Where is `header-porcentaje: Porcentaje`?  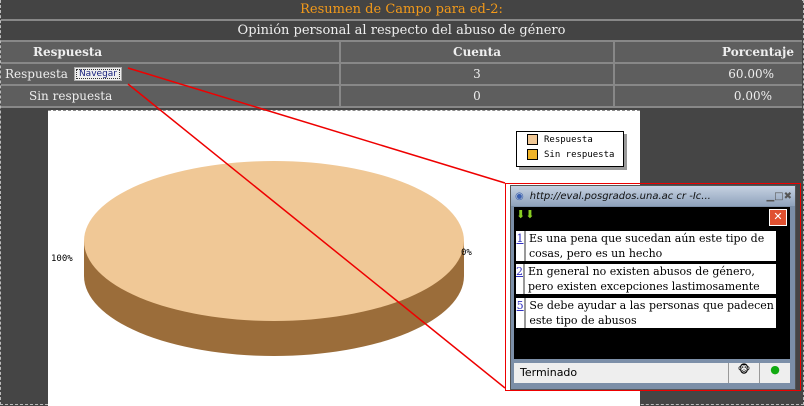
header-porcentaje: Porcentaje is located at coordinates (758, 52).